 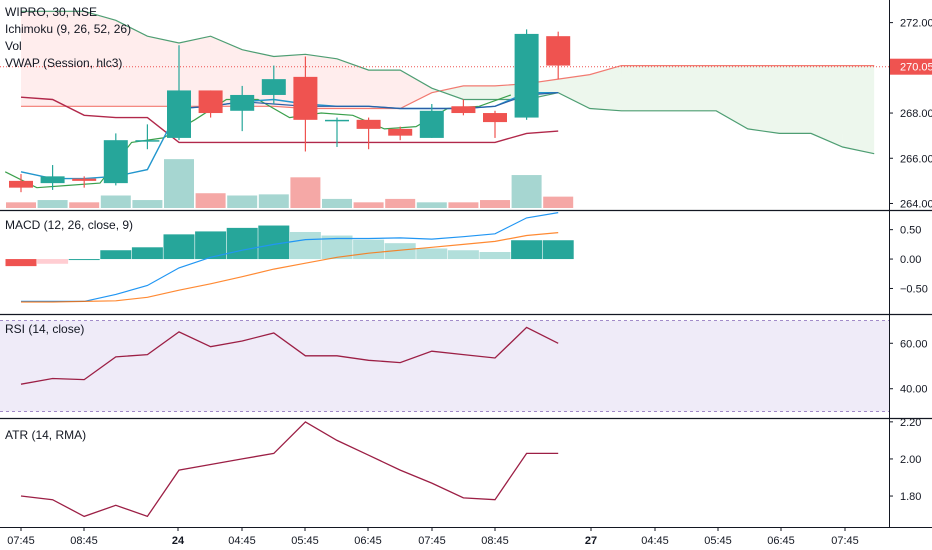 I want to click on ichimoku-label: Ichimoku (9, 26, 52, 26), so click(x=68, y=29).